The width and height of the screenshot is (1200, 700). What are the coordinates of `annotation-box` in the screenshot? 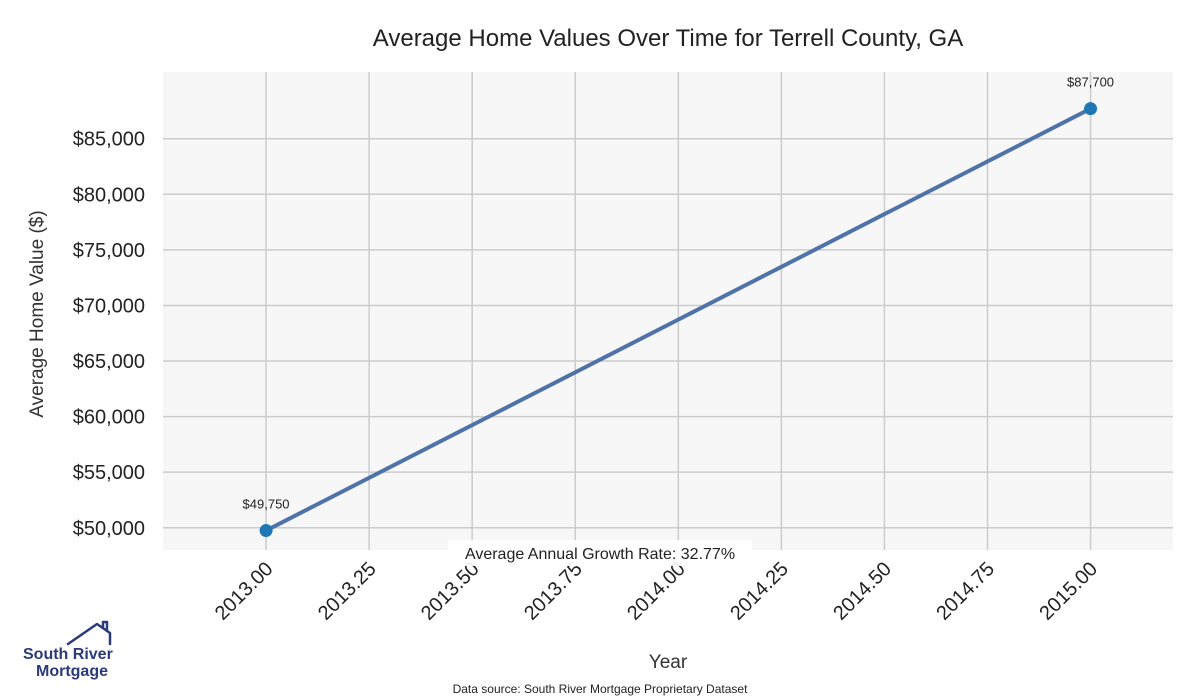 It's located at (600, 553).